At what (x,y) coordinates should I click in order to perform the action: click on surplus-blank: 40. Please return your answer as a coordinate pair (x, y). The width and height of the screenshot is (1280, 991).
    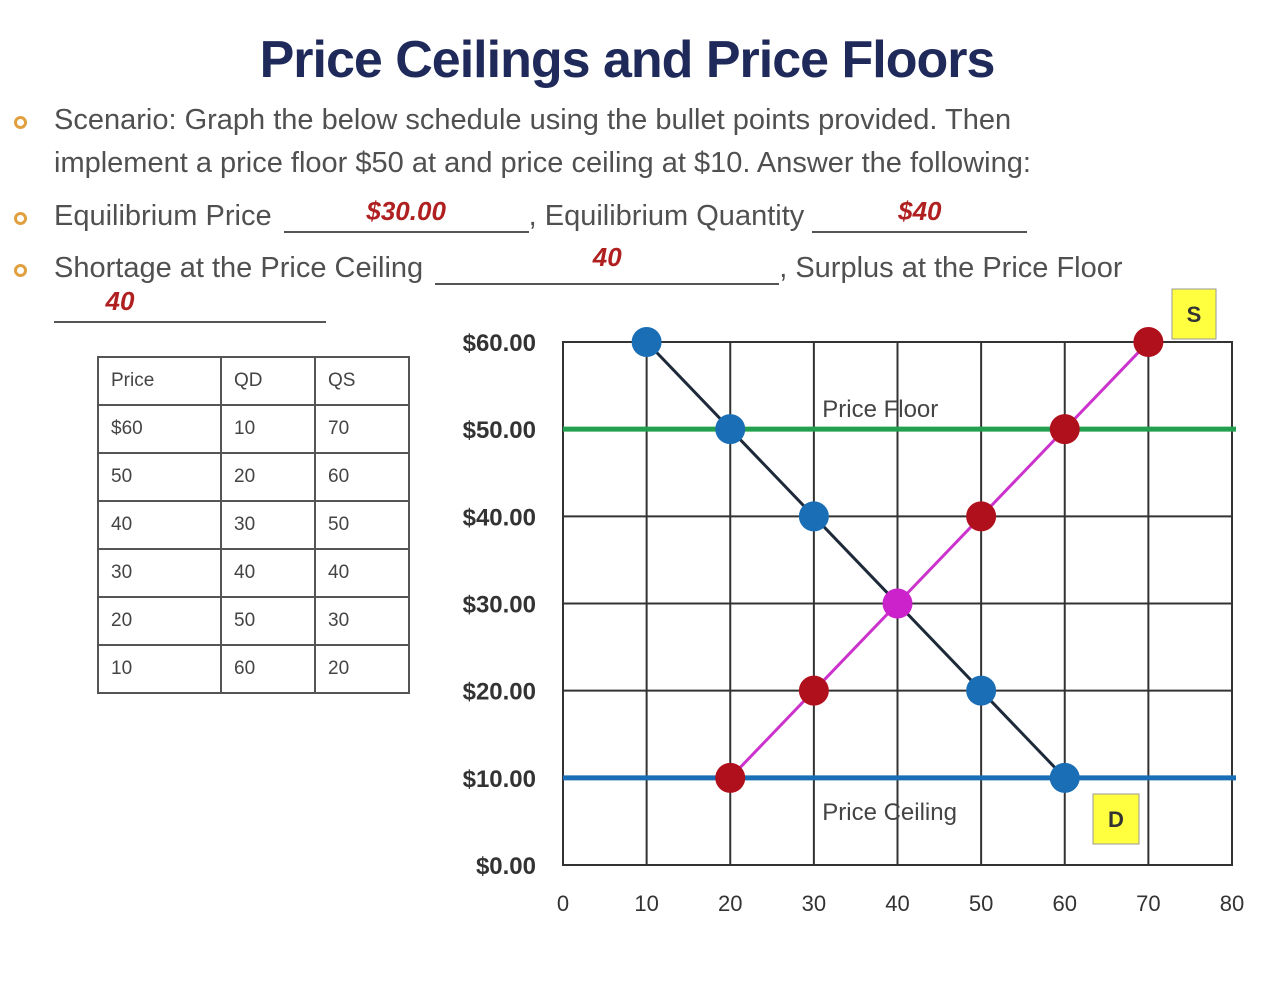
    Looking at the image, I should click on (190, 304).